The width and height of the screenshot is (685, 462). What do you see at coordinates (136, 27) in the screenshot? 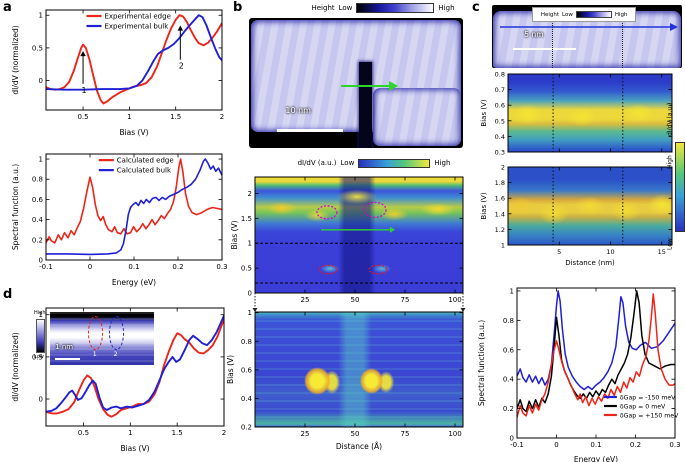
I see `svg-text: Experimental bulk` at bounding box center [136, 27].